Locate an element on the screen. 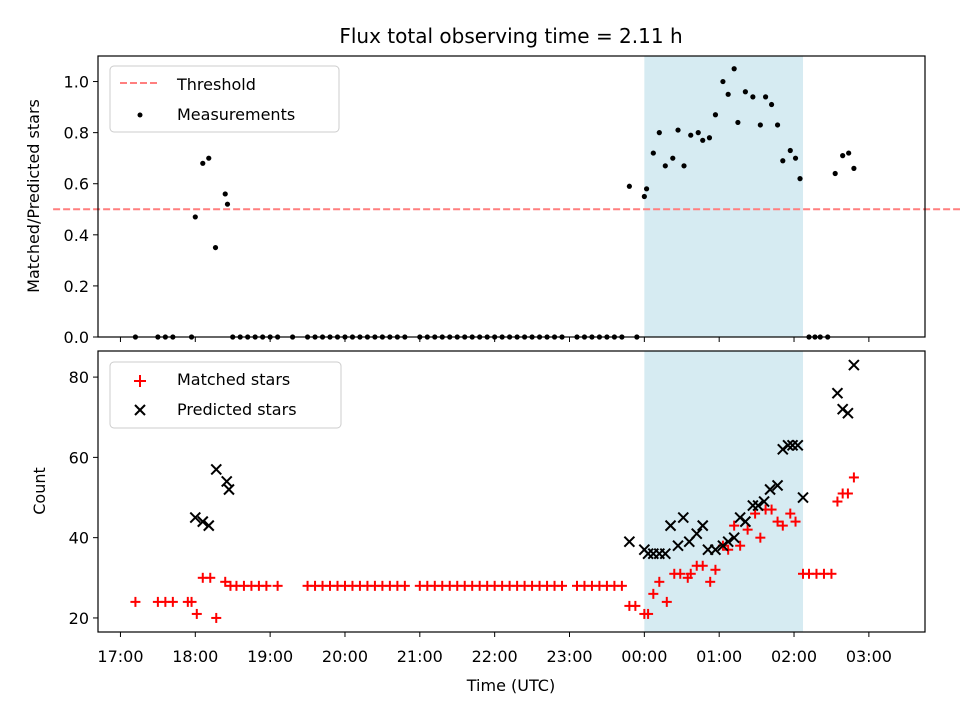  legend-matched-label: Matched stars is located at coordinates (233, 379).